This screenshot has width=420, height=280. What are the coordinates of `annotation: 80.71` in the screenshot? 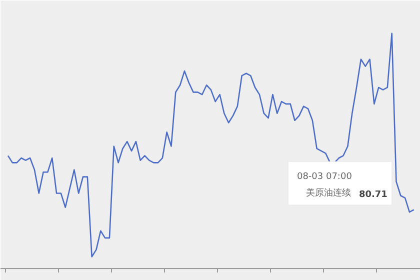 It's located at (373, 195).